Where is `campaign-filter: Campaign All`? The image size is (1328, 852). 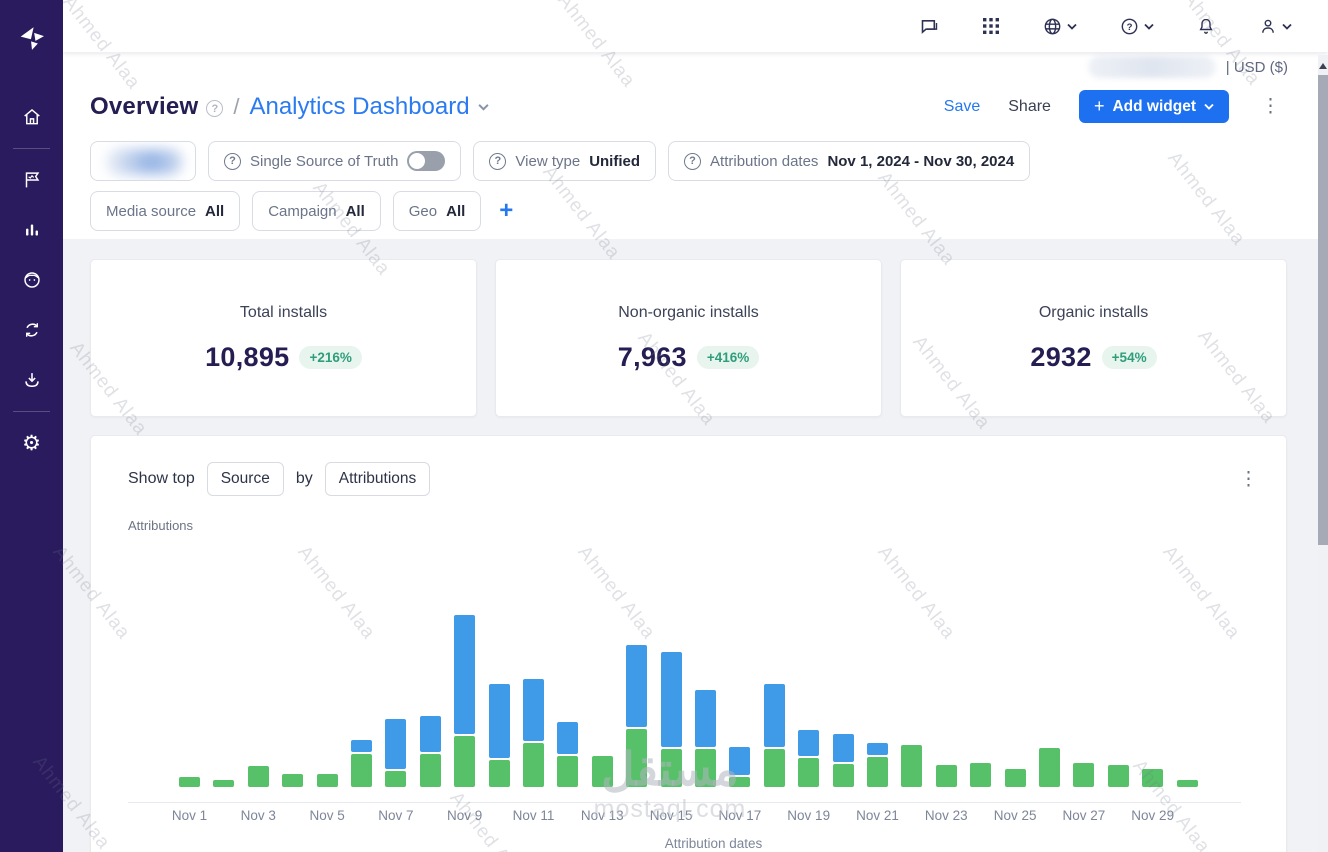
campaign-filter: Campaign All is located at coordinates (316, 211).